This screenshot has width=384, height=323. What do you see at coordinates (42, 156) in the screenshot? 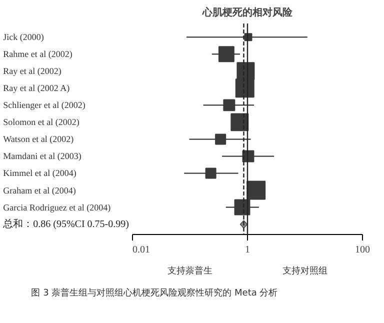
I see `y-tick-label: Mamdani et al (2003)` at bounding box center [42, 156].